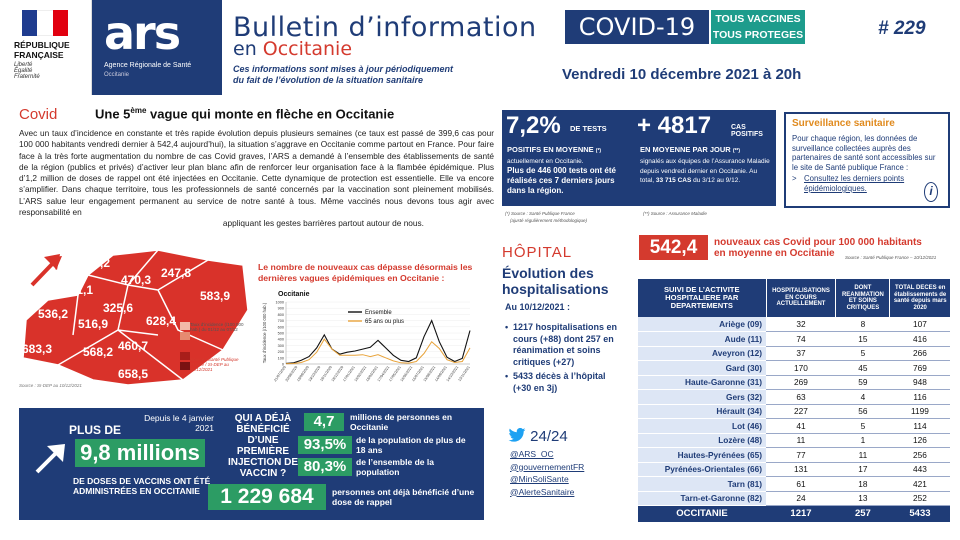  I want to click on table-cell: 416, so click(919, 339).